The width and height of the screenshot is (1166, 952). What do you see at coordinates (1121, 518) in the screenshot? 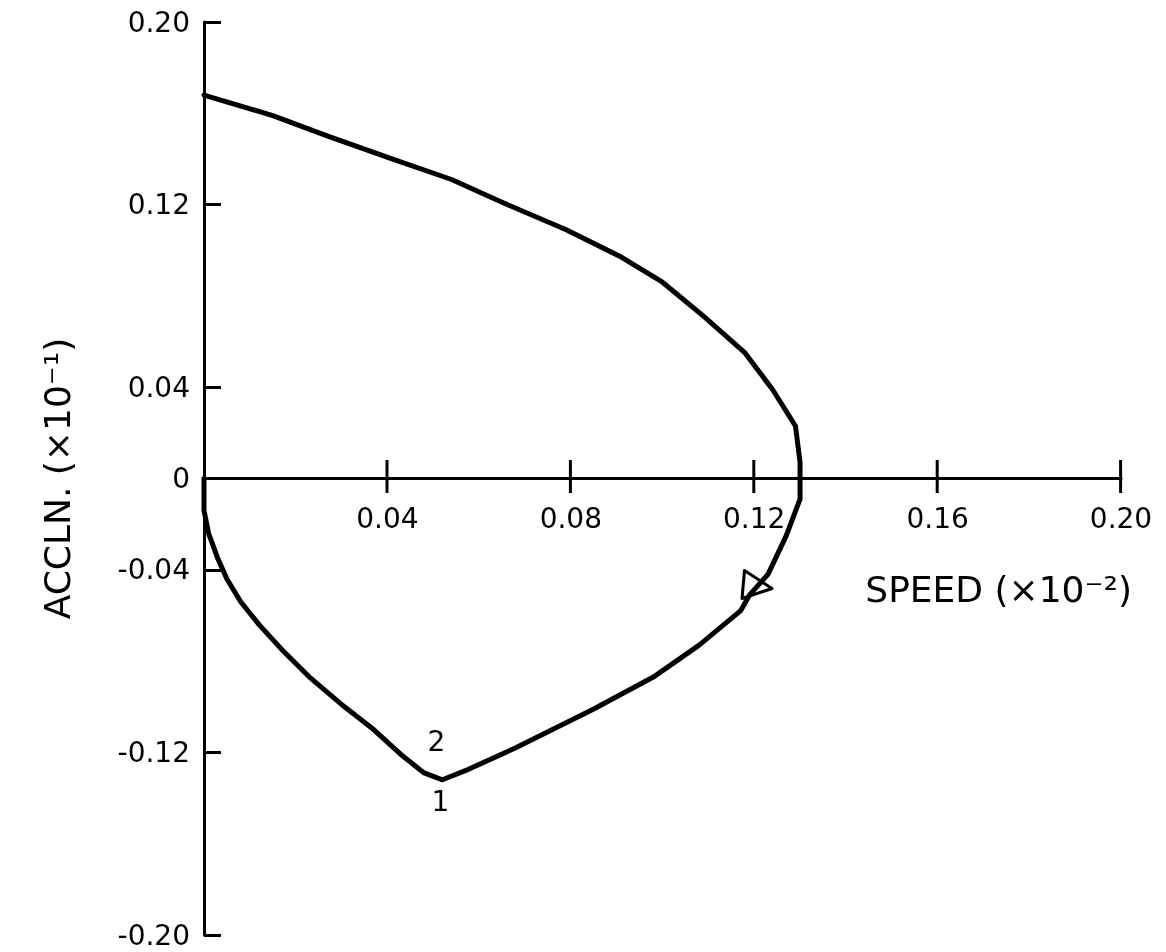
I see `x-tick-label: 0.20` at bounding box center [1121, 518].